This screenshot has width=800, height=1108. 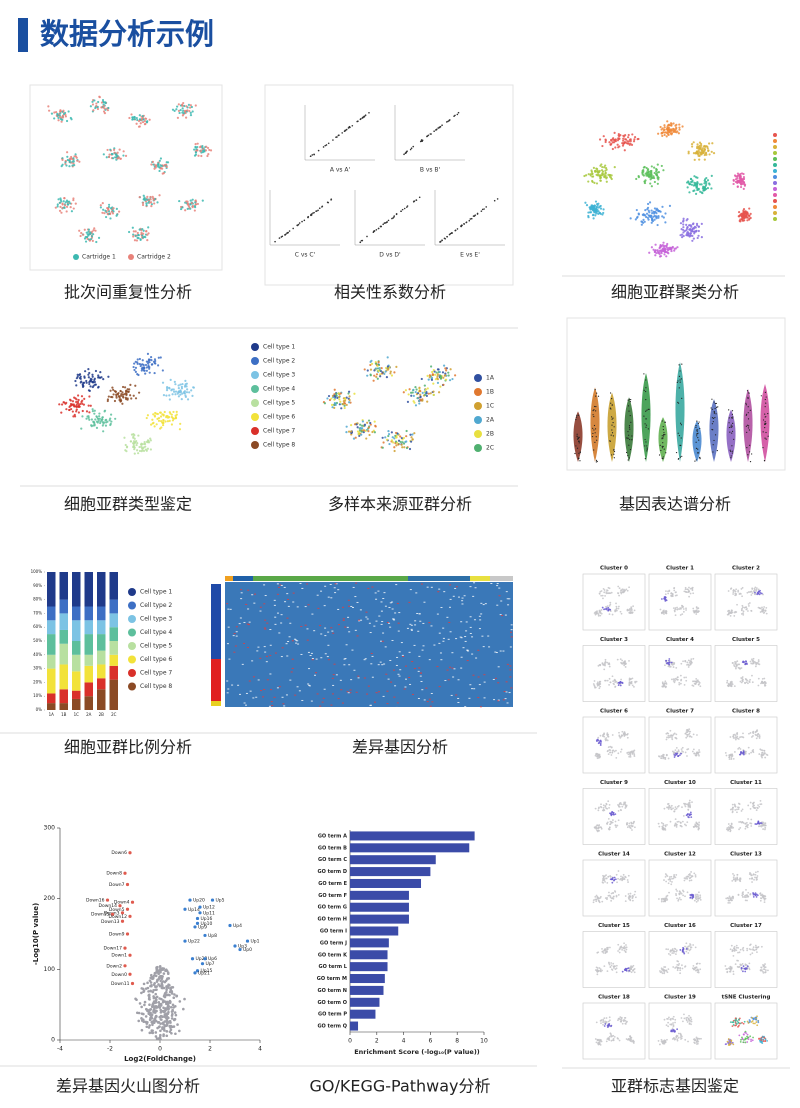 I want to click on caption: GO/KEGG-Pathway分析, so click(x=399, y=1086).